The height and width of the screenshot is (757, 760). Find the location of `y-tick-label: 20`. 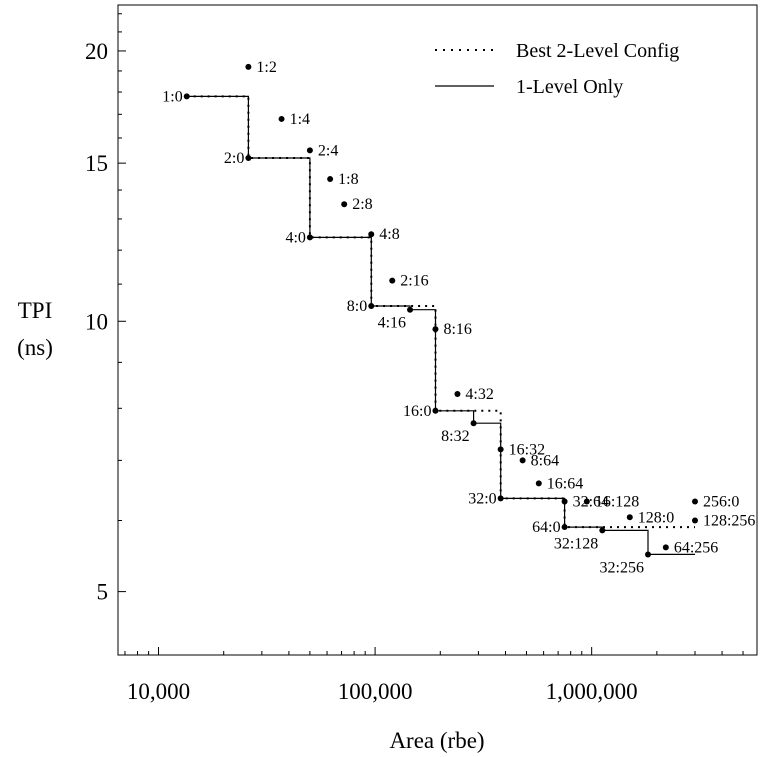

y-tick-label: 20 is located at coordinates (96, 51).